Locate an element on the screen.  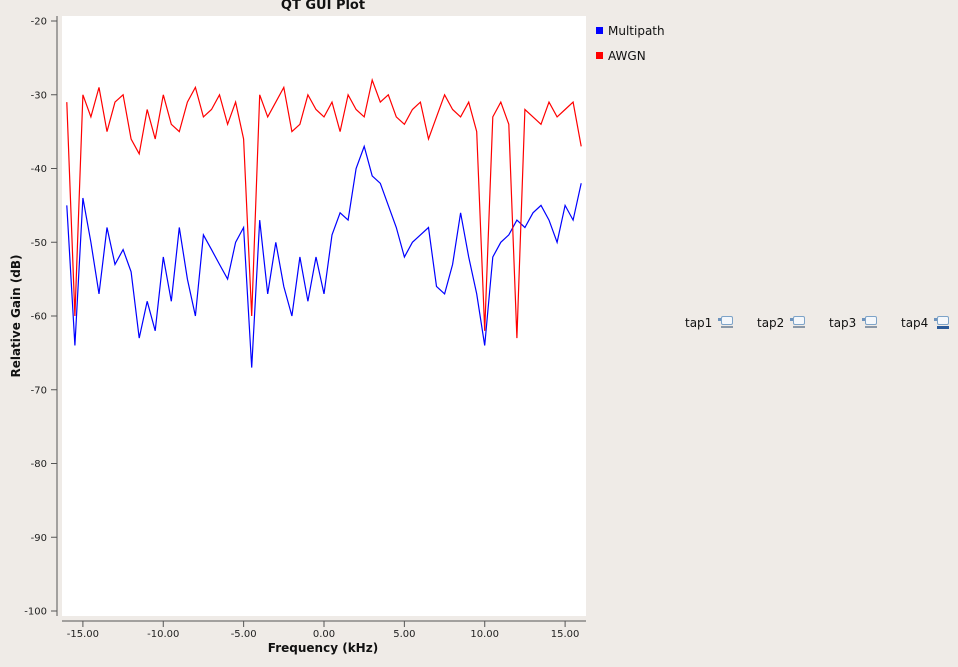
tap-controls: tap1 tap2 tap3 tap4 is located at coordinates (821, 323).